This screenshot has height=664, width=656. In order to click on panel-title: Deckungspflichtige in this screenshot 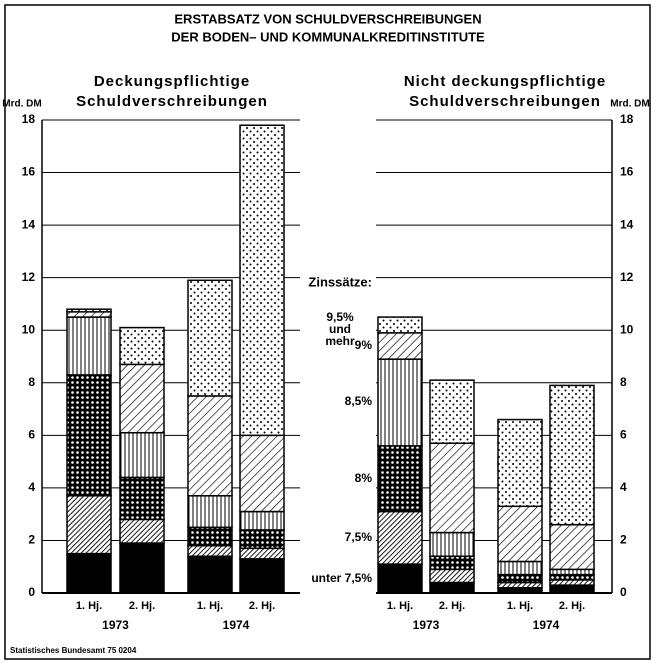, I will do `click(172, 81)`.